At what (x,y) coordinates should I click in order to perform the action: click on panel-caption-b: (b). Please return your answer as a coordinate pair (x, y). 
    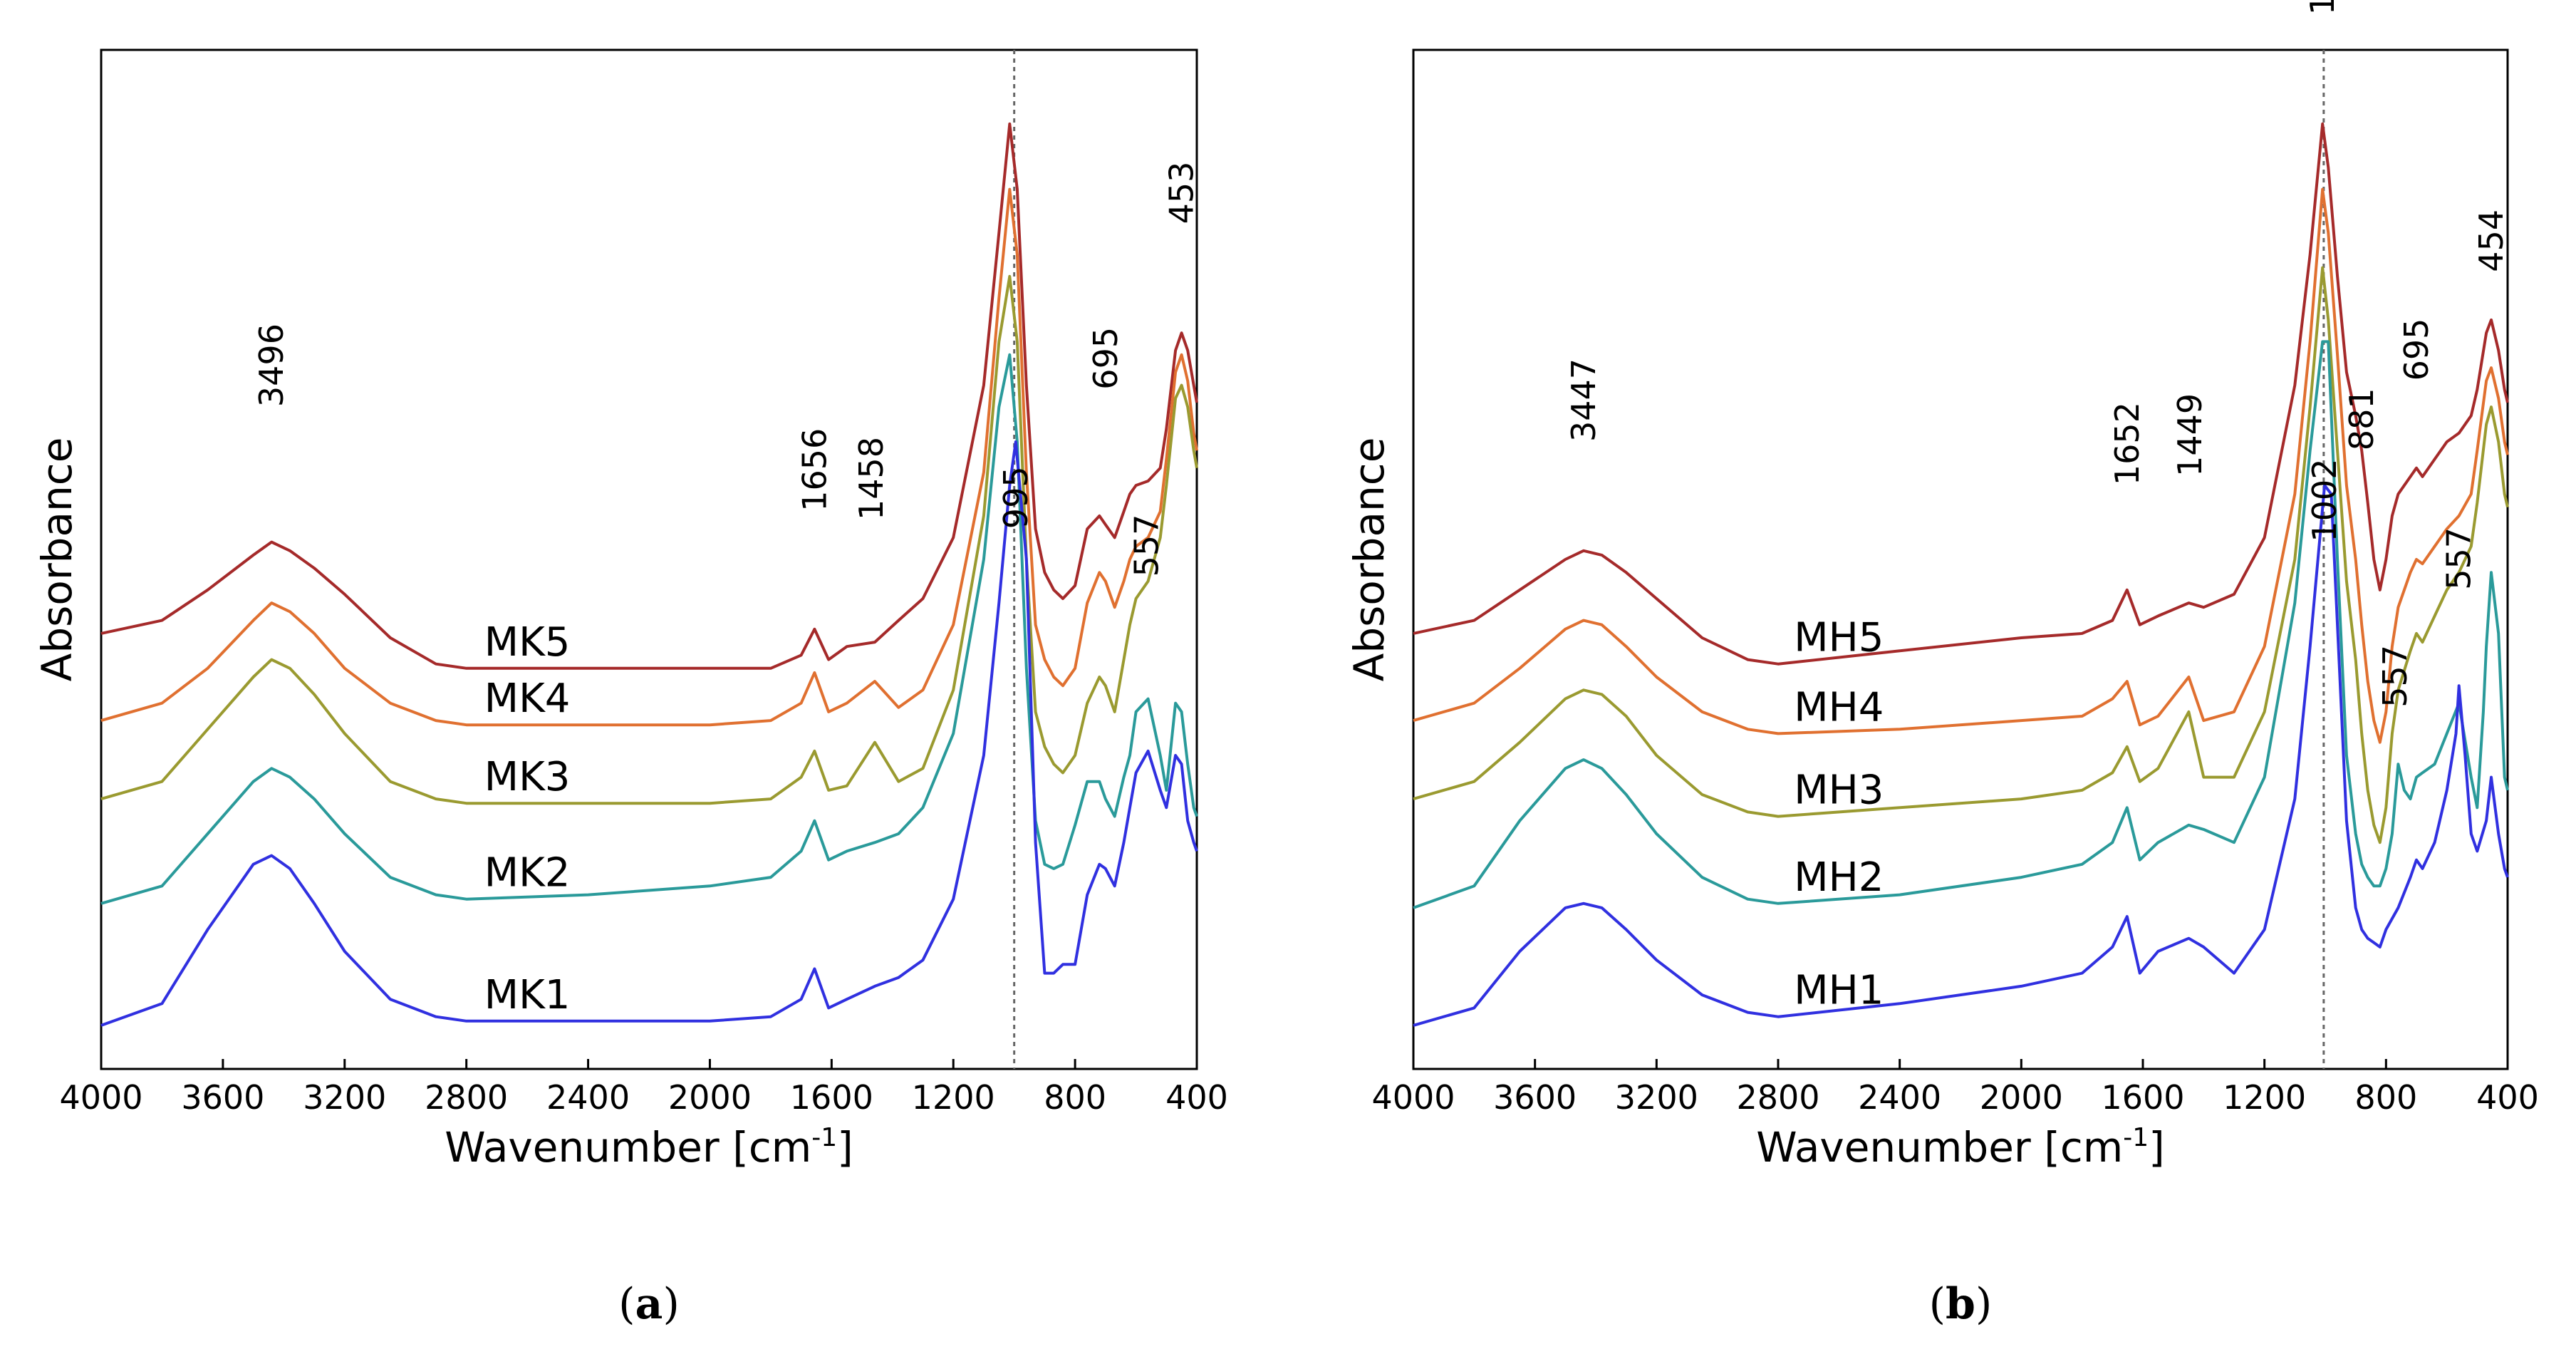
    Looking at the image, I should click on (1961, 1304).